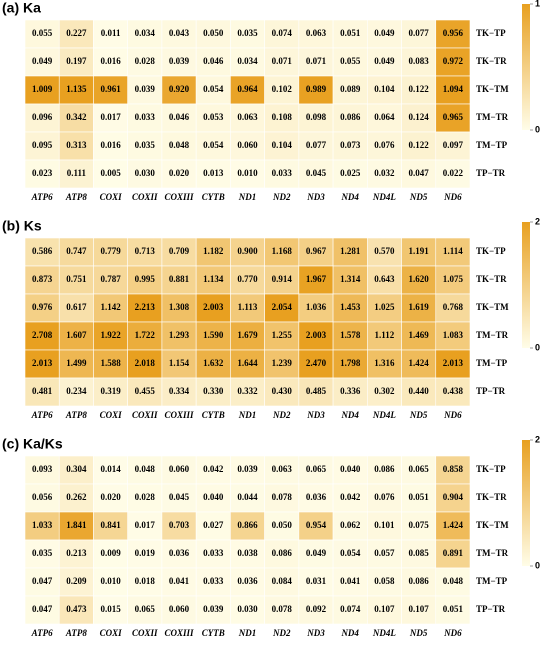 The image size is (550, 651). I want to click on cell-label: 1.316, so click(384, 363).